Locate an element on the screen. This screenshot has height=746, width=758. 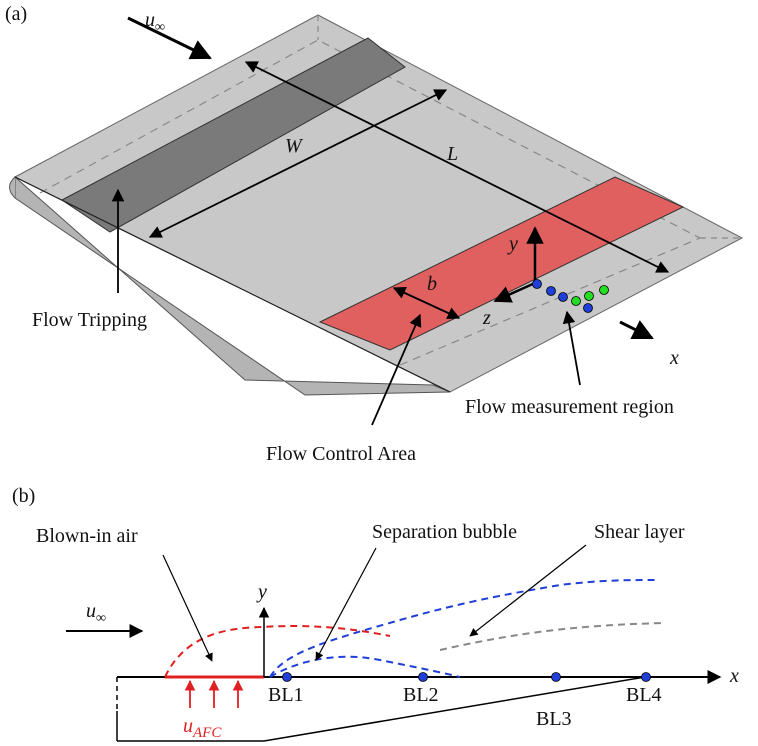
width-label: W is located at coordinates (294, 146).